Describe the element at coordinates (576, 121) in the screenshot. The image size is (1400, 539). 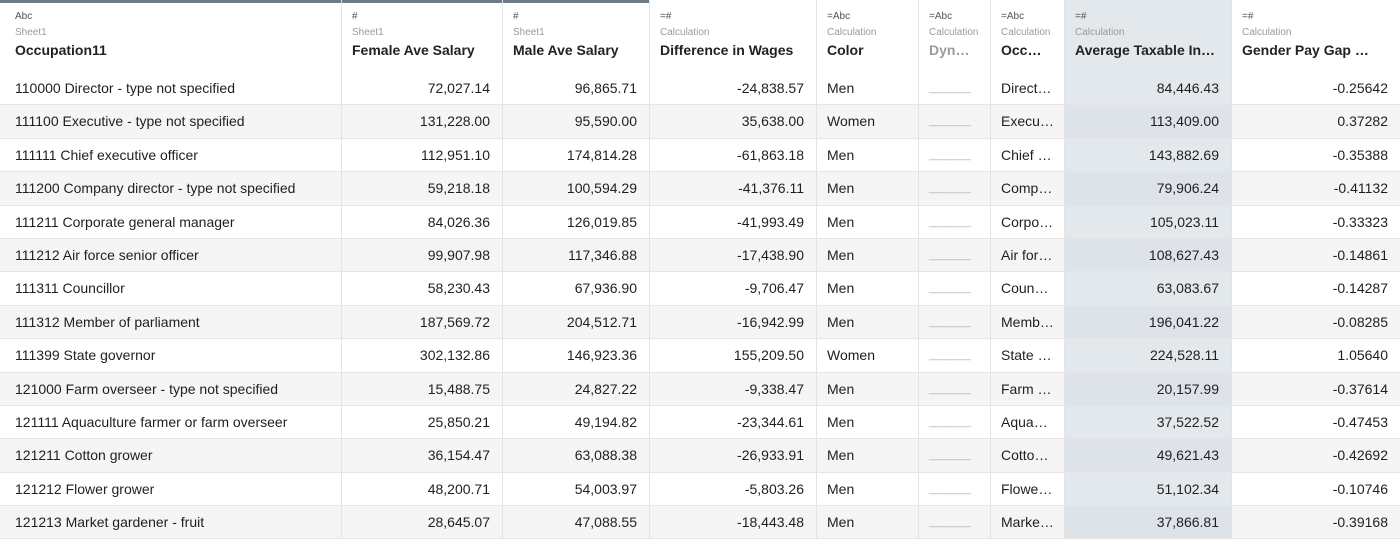
I see `cell-male-ave-salary: 95,590.00` at that location.